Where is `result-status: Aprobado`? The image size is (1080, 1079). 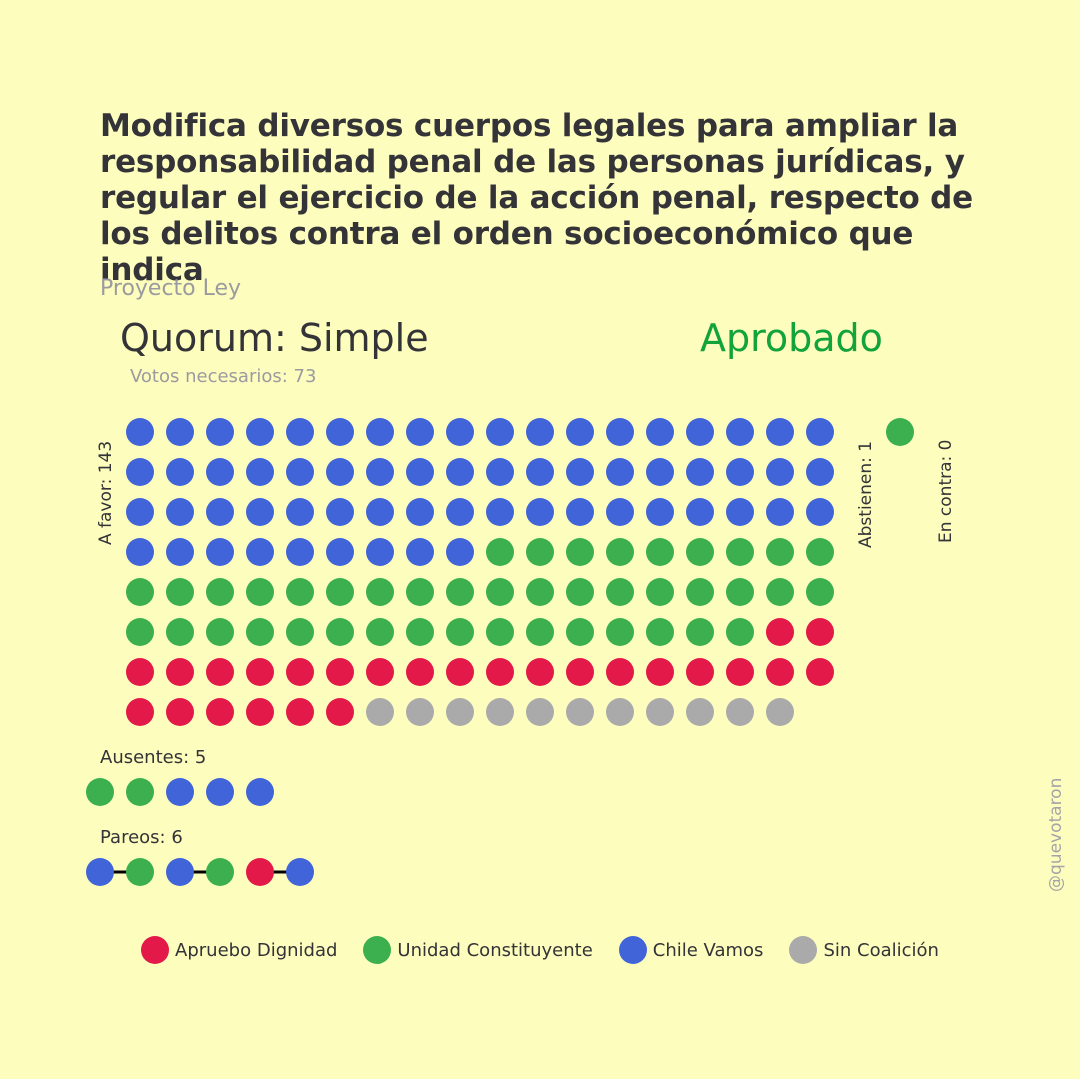
result-status: Aprobado is located at coordinates (791, 338).